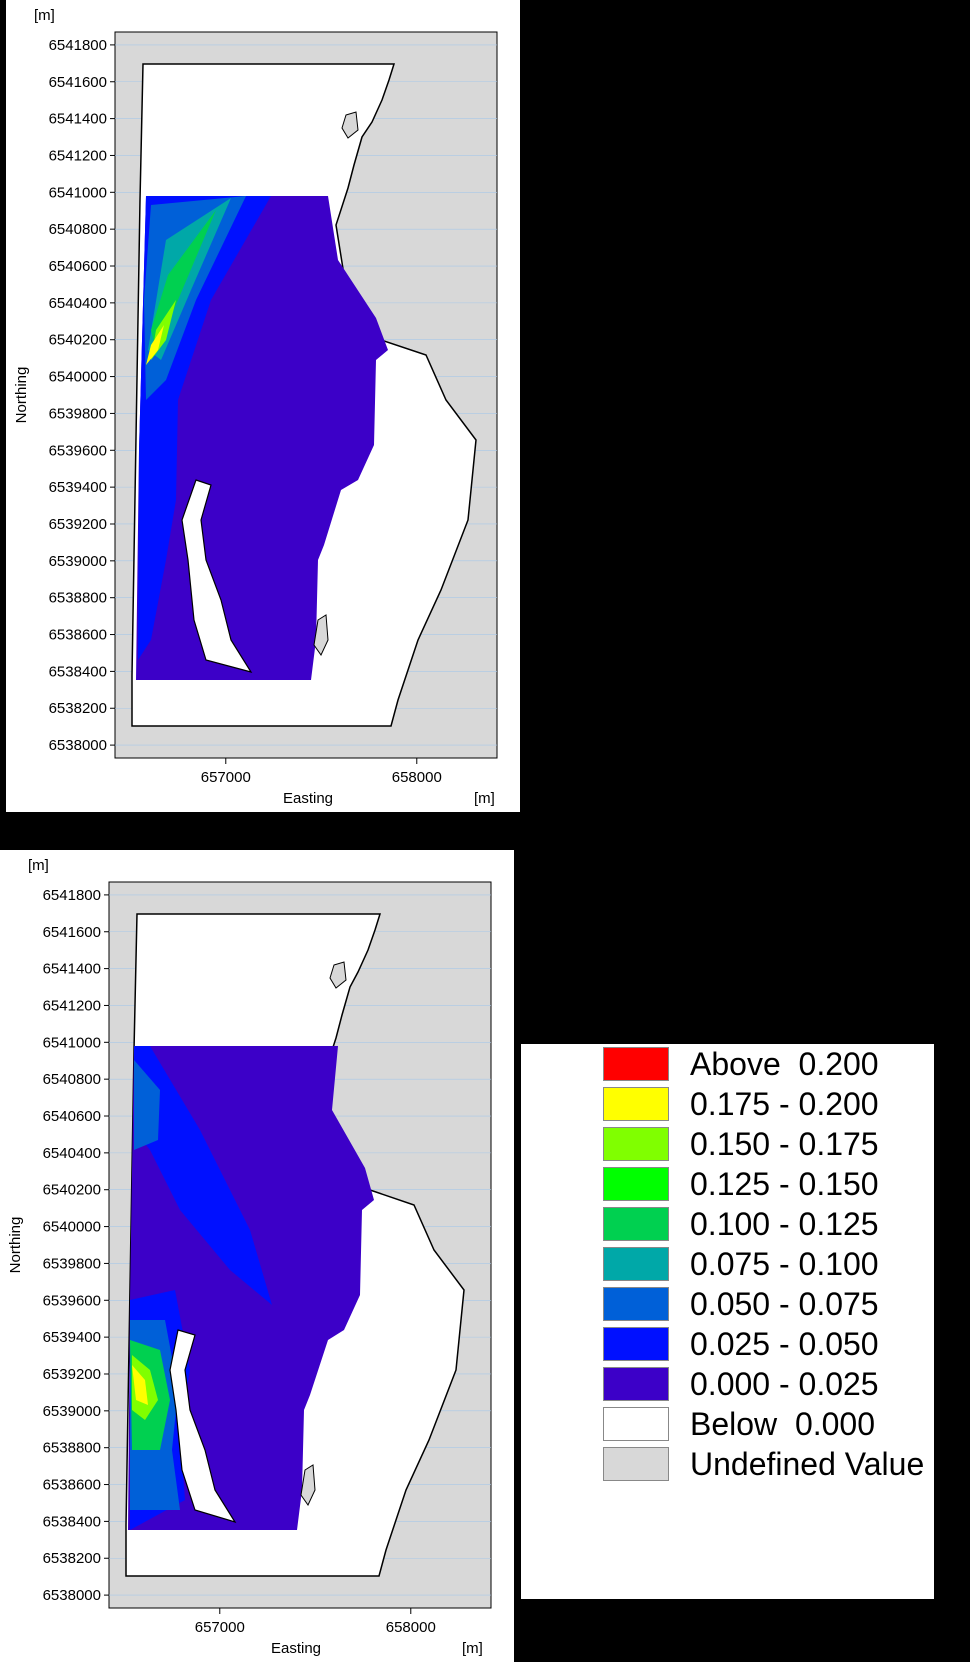 This screenshot has width=970, height=1662. What do you see at coordinates (784, 1184) in the screenshot?
I see `legend-label: 0.125 - 0.150` at bounding box center [784, 1184].